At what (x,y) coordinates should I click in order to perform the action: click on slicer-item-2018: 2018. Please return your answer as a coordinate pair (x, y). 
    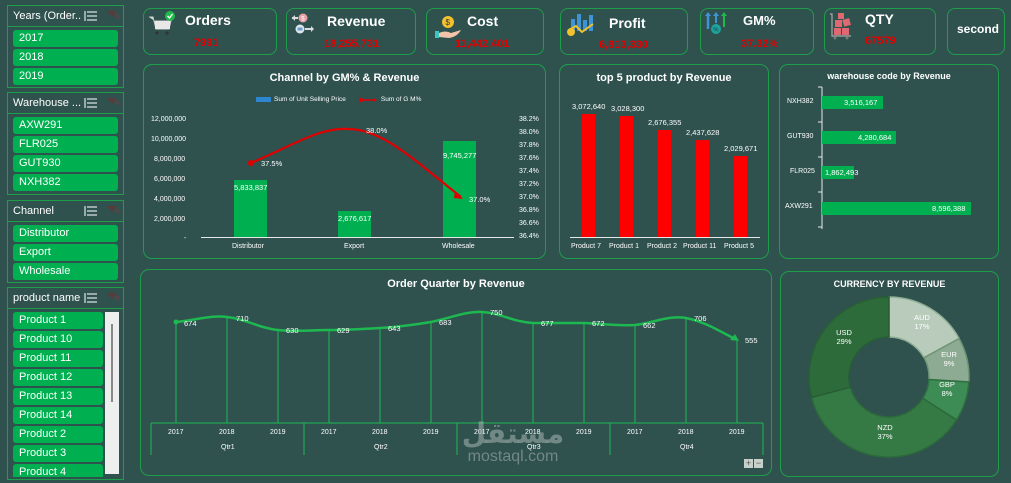
    Looking at the image, I should click on (65, 57).